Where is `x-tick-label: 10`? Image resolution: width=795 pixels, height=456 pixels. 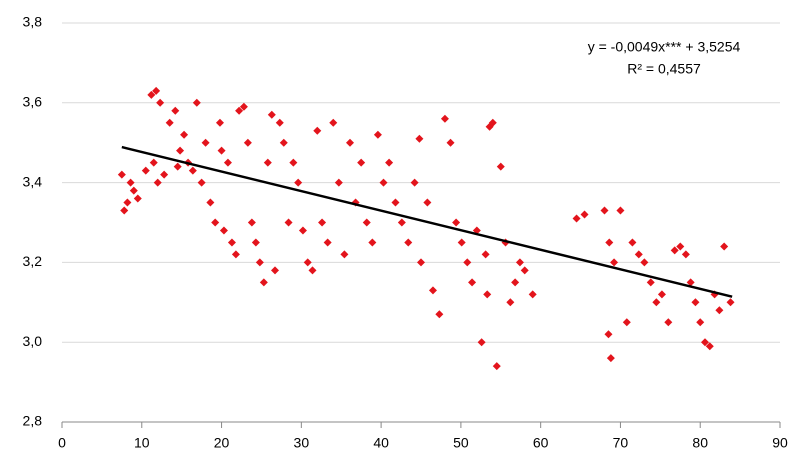
x-tick-label: 10 is located at coordinates (142, 443).